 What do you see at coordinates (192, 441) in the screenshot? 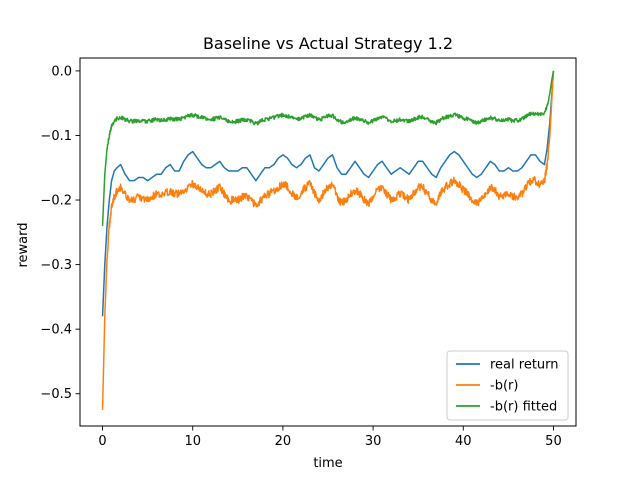
I see `x-tick-label: 10` at bounding box center [192, 441].